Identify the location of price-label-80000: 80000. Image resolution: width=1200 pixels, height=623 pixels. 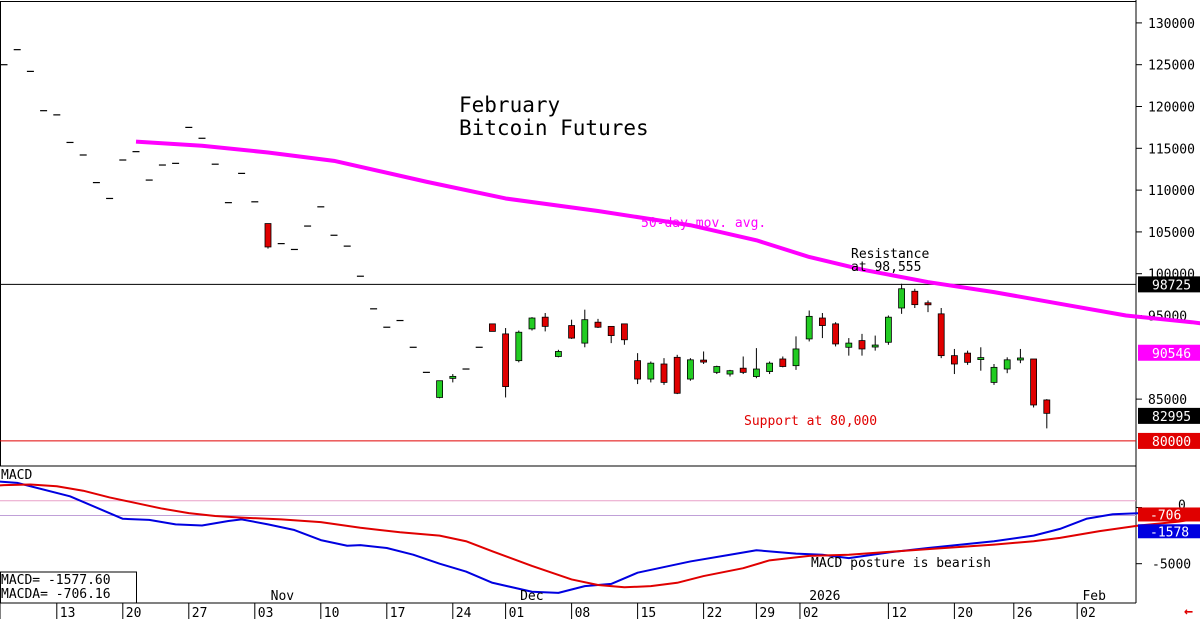
(1171, 442).